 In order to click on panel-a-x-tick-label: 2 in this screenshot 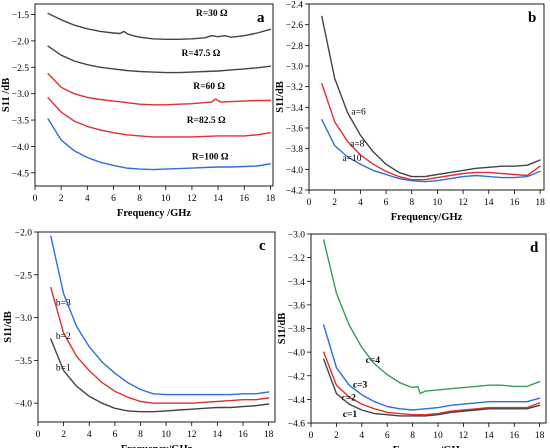, I will do `click(61, 199)`.